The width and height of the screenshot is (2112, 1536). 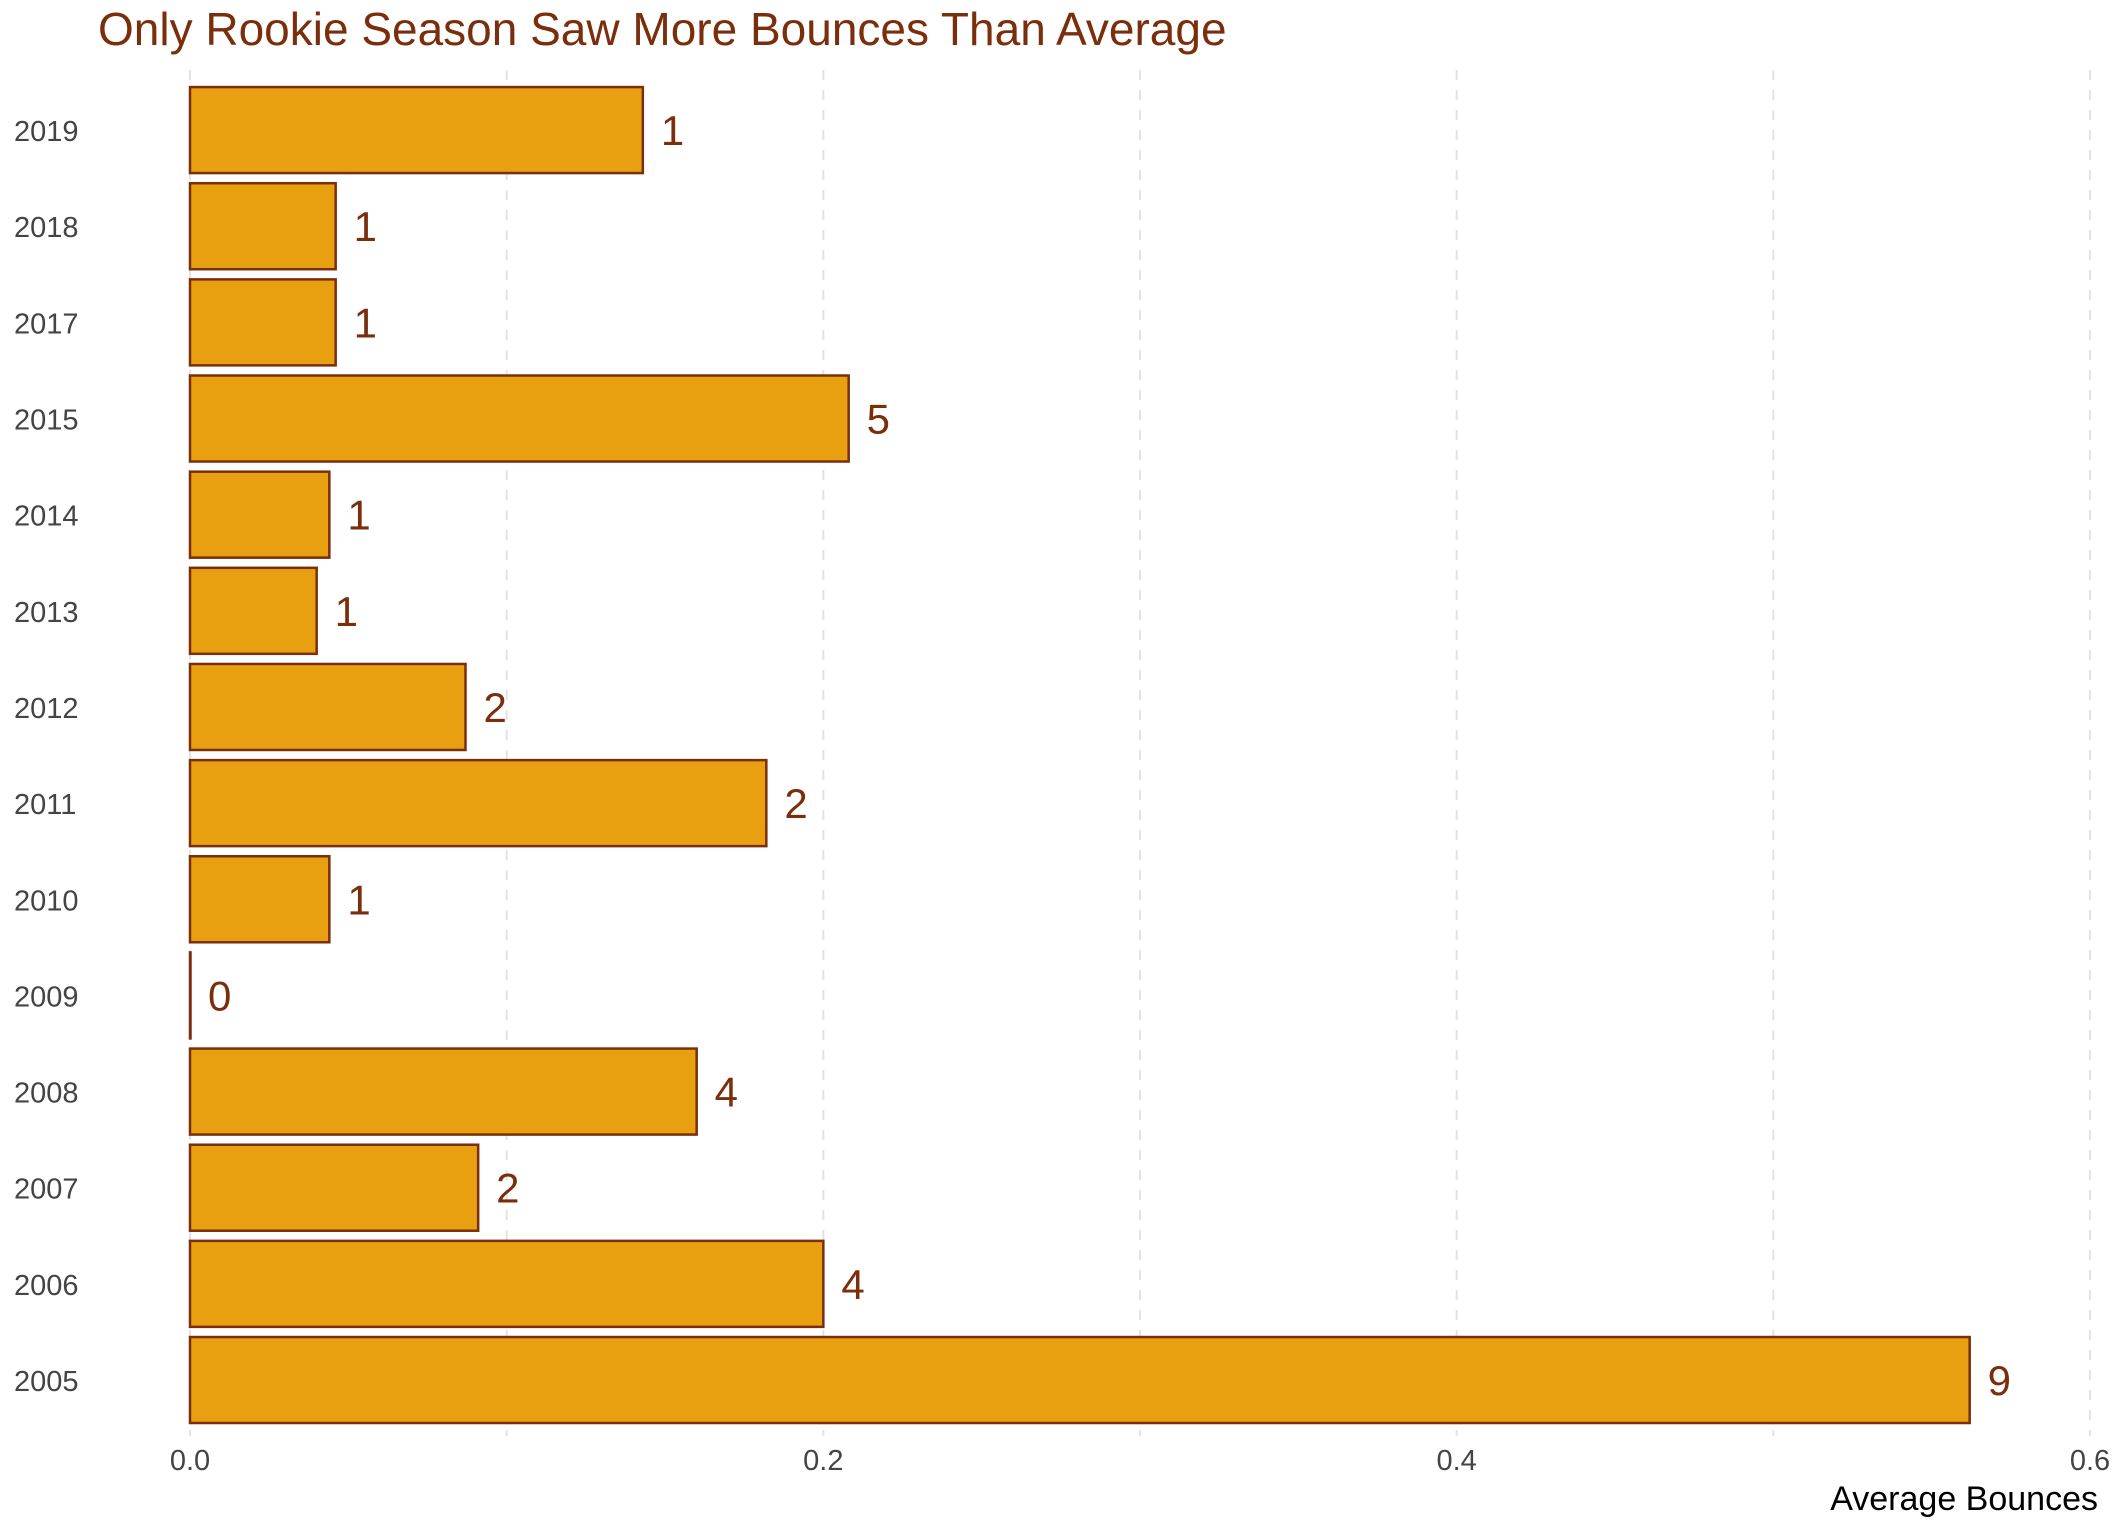 What do you see at coordinates (46, 324) in the screenshot?
I see `y-tick-label: 2017` at bounding box center [46, 324].